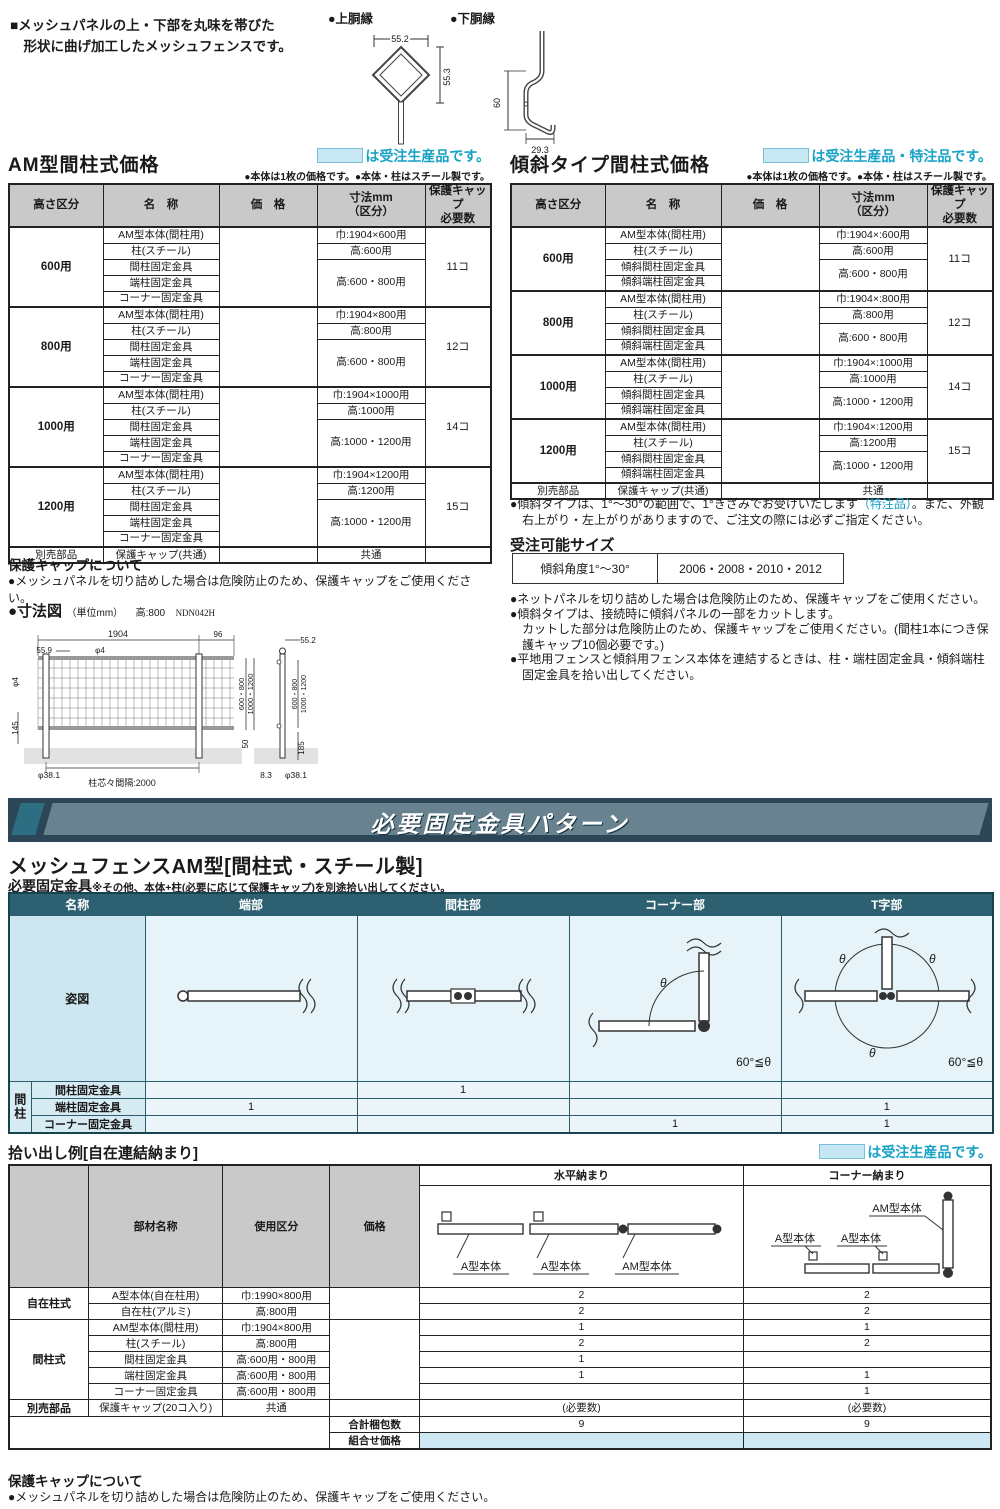 This screenshot has width=1000, height=1509. What do you see at coordinates (873, 299) in the screenshot?
I see `dim-cell: 巾:1904×:800用` at bounding box center [873, 299].